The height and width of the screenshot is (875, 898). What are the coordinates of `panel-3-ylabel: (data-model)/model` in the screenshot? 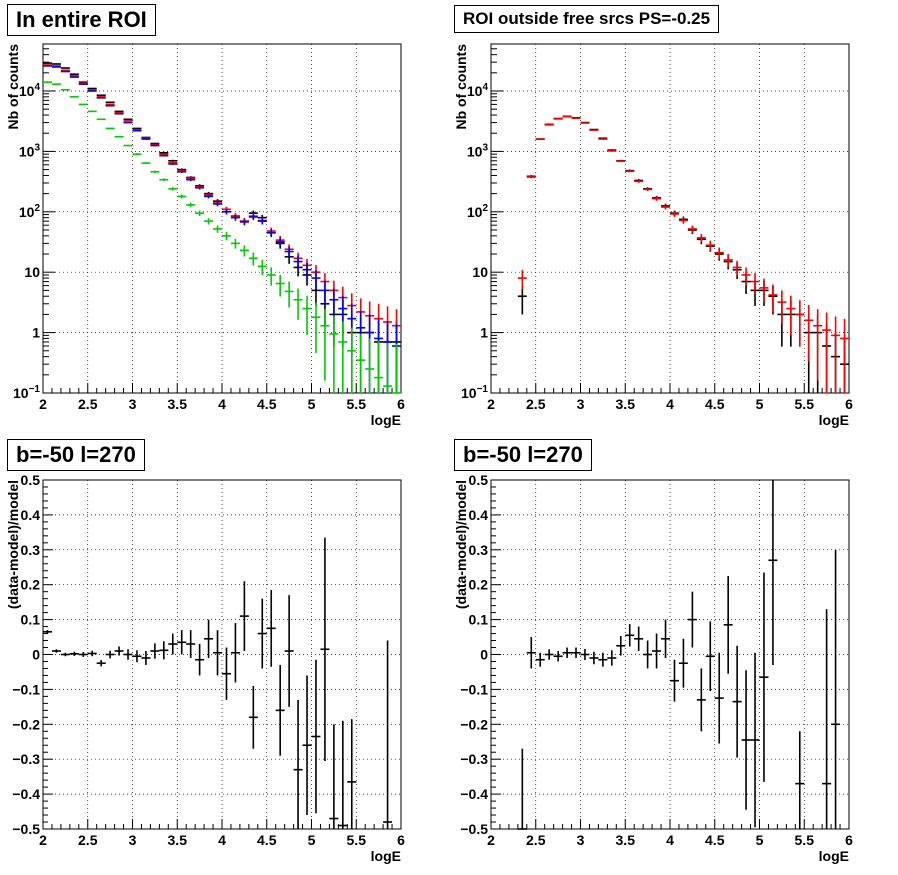 It's located at (13, 544).